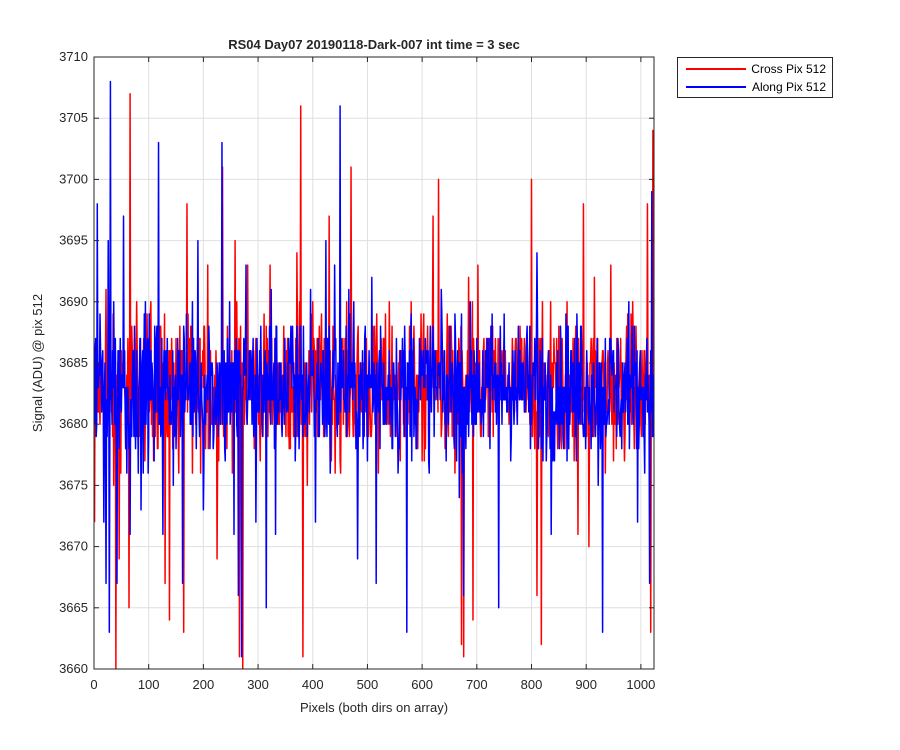 This screenshot has height=750, width=900. I want to click on legend-entry-cross: Cross Pix 512, so click(757, 69).